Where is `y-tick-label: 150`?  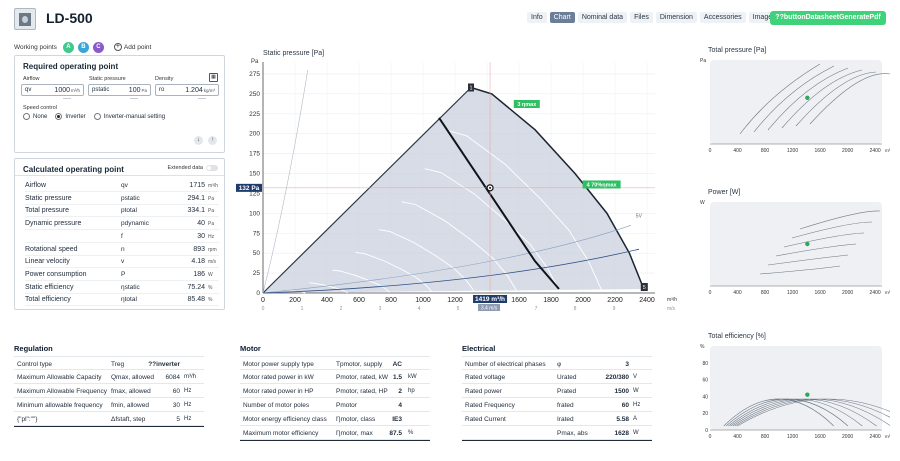
y-tick-label: 150 is located at coordinates (254, 174).